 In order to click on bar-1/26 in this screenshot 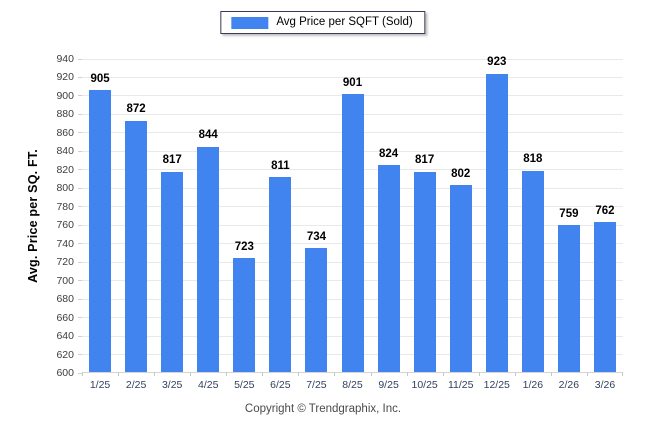, I will do `click(532, 271)`.